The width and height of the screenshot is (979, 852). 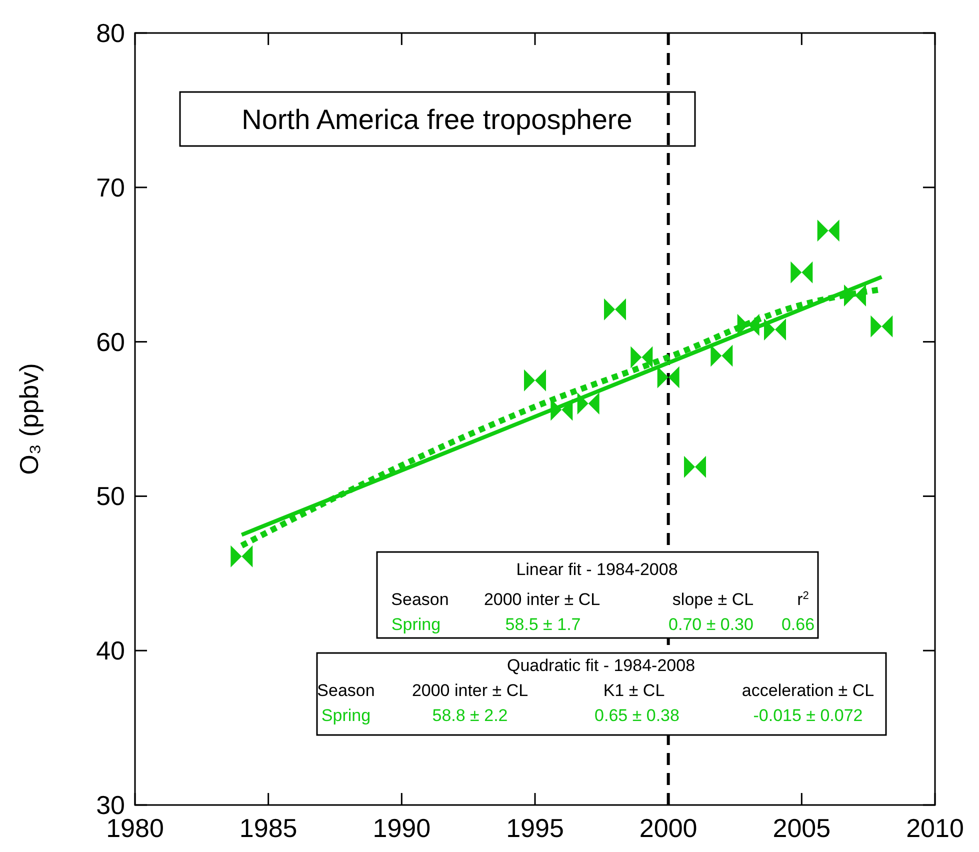 I want to click on y-tick-label: 80, so click(x=110, y=33).